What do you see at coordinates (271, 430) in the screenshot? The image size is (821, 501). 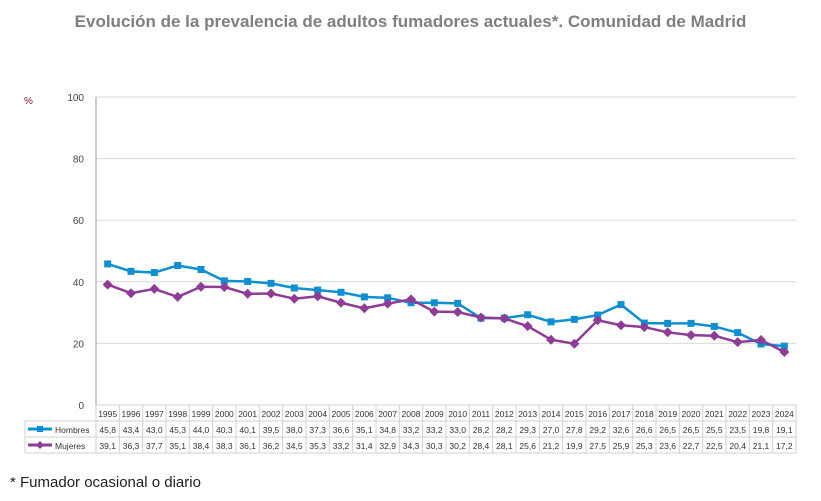 I see `data-label: 39,5` at bounding box center [271, 430].